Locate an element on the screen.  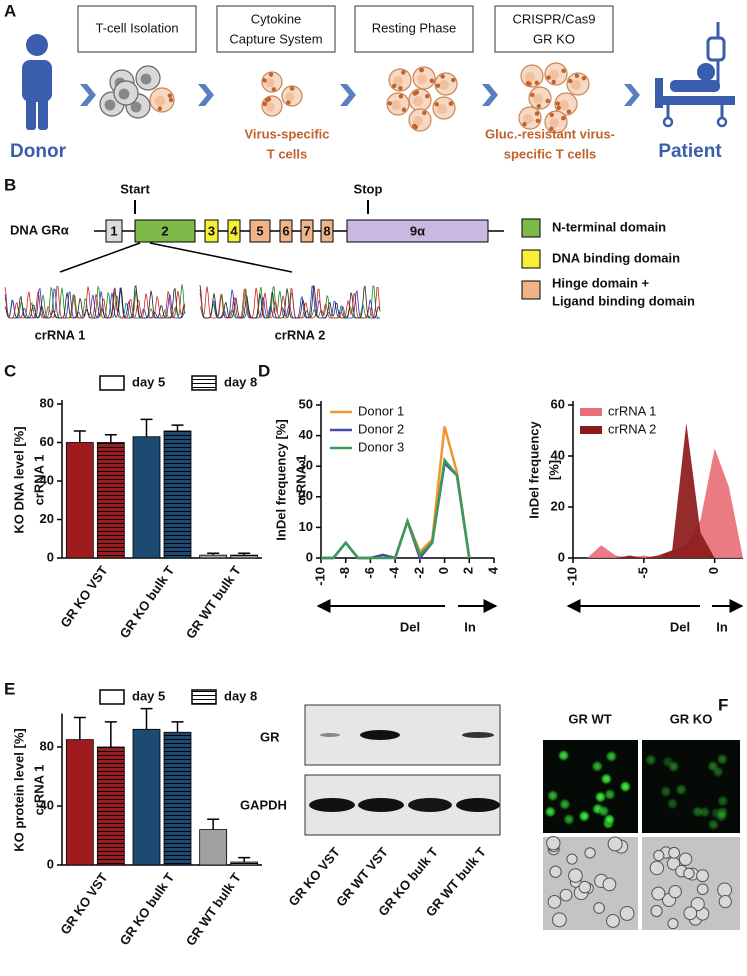
exon-label: 2 is located at coordinates (164, 230).